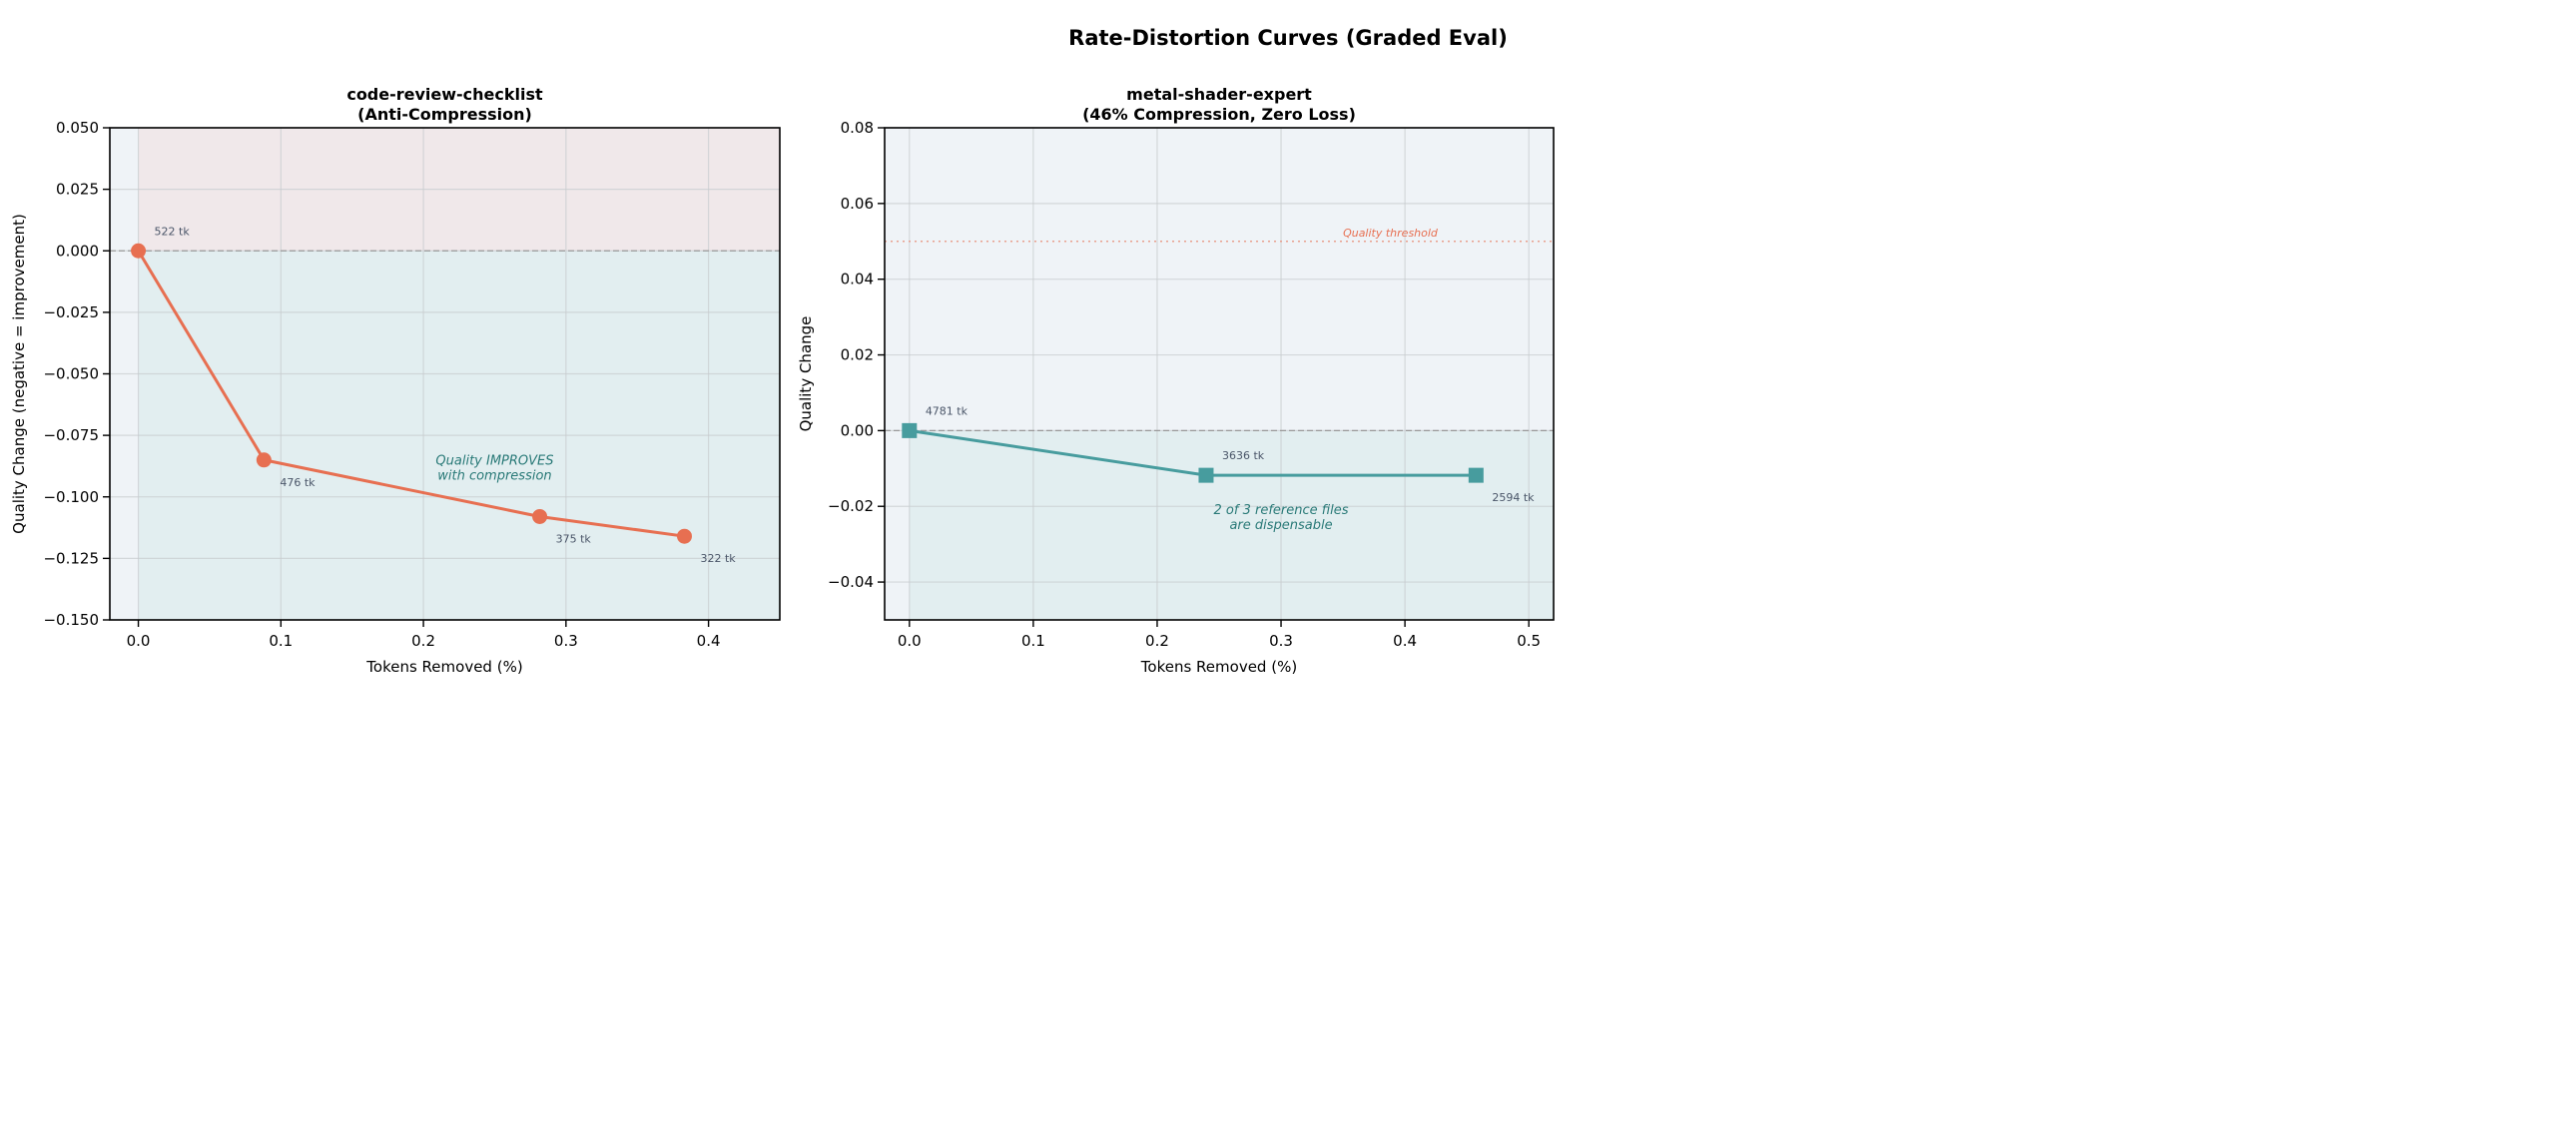 Image resolution: width=2576 pixels, height=1133 pixels. Describe the element at coordinates (71, 374) in the screenshot. I see `y-tick-label: −0.050` at that location.